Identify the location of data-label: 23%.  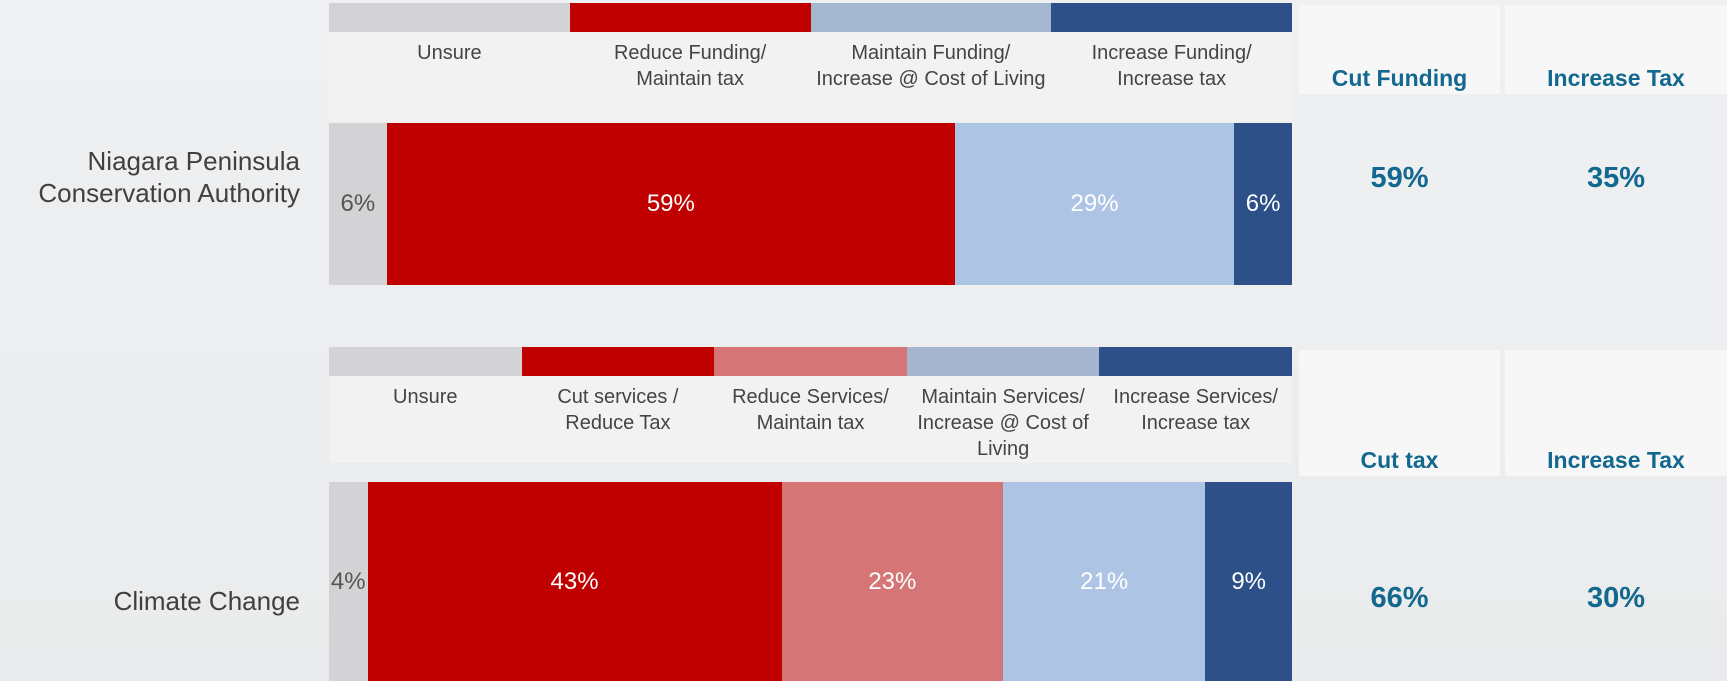
(892, 581).